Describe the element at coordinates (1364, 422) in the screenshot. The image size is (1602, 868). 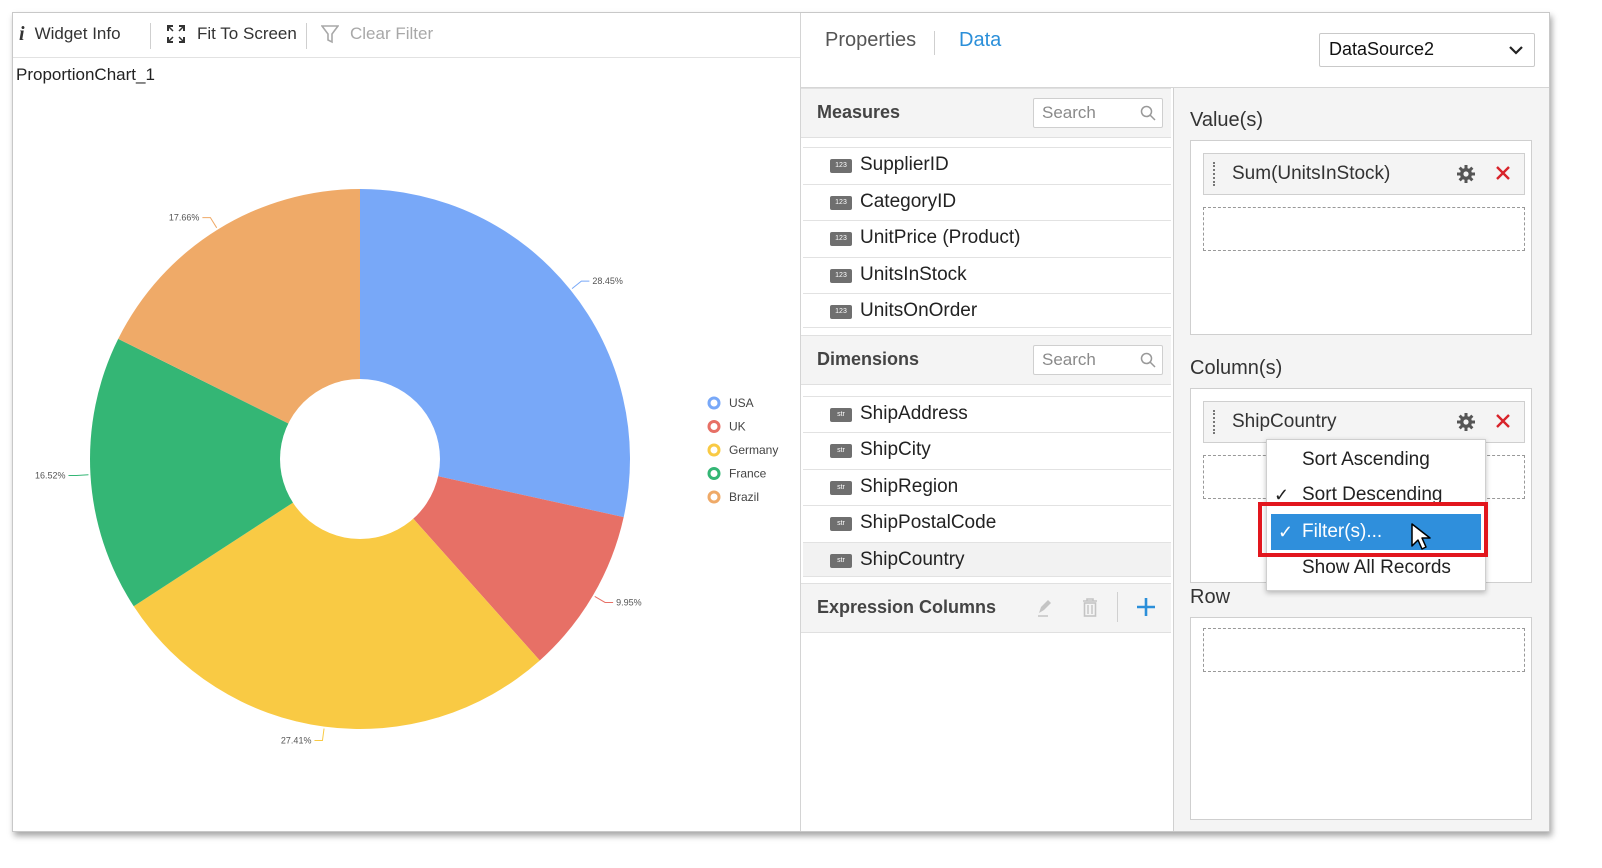
I see `columns-pill: ShipCountry` at that location.